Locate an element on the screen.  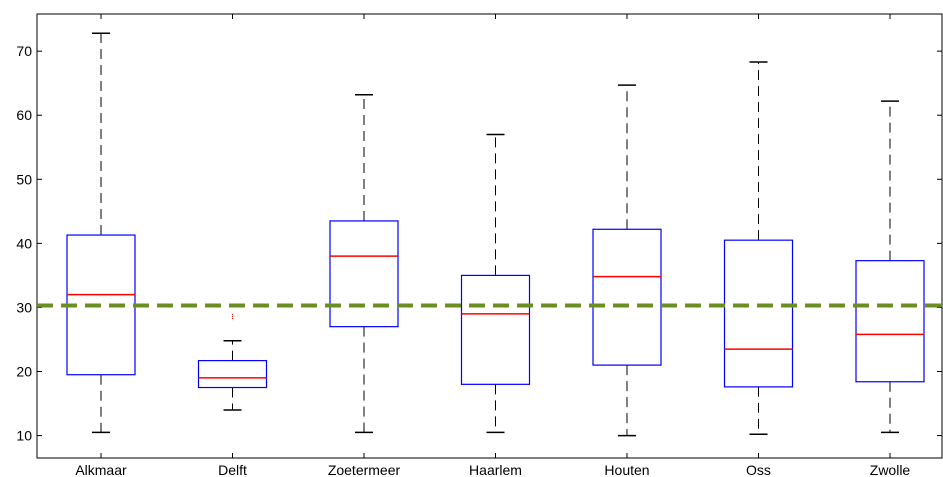
y-tick-label: 40 is located at coordinates (24, 243).